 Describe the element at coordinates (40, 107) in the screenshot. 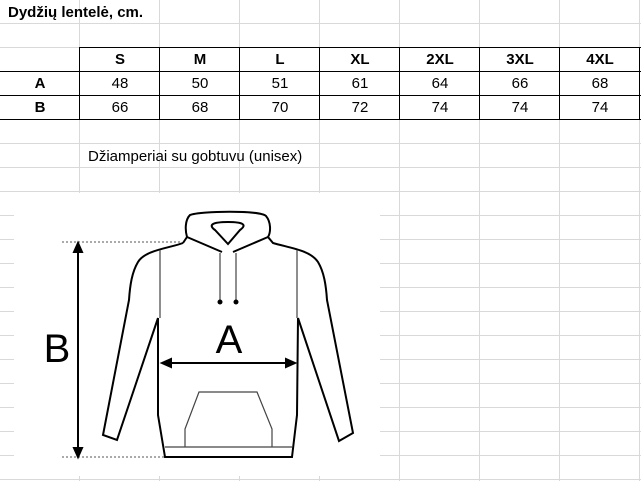

I see `row-label: B` at that location.